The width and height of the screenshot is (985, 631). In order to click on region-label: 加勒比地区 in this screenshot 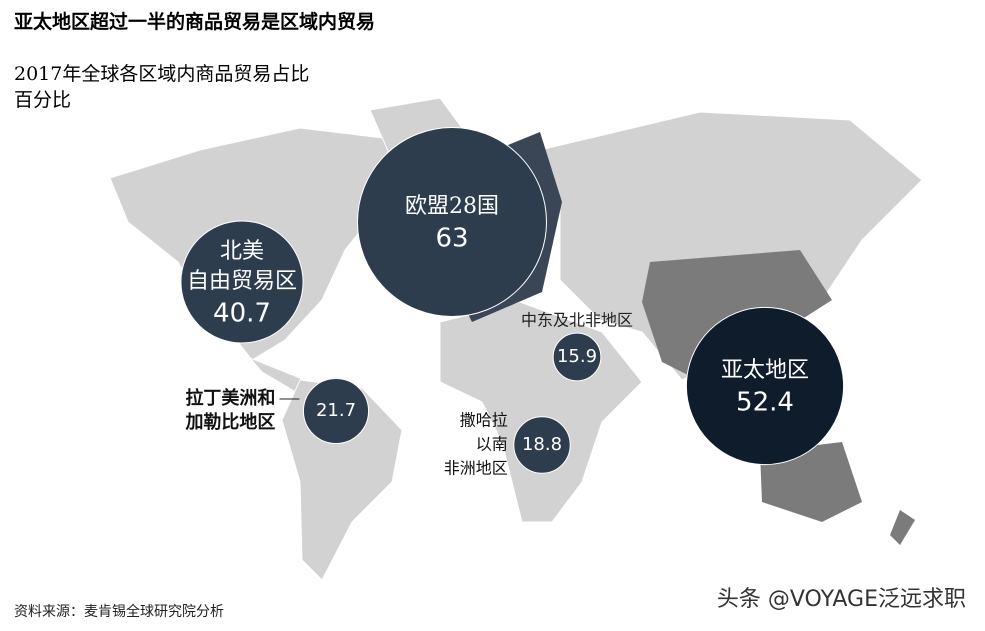, I will do `click(229, 422)`.